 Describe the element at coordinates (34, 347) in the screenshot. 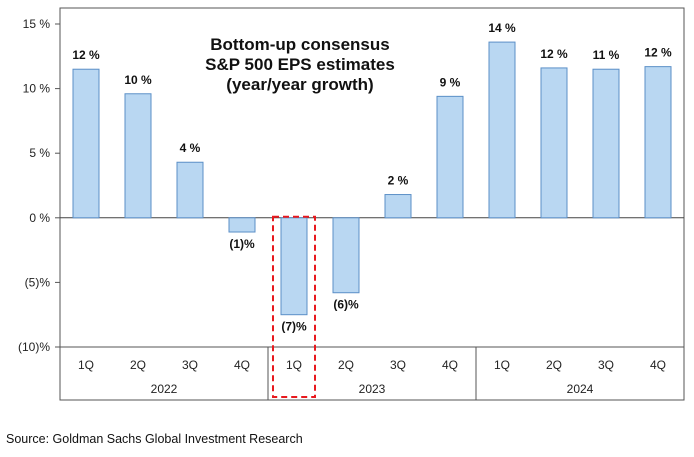

I see `y-tick-label: (10)%` at that location.